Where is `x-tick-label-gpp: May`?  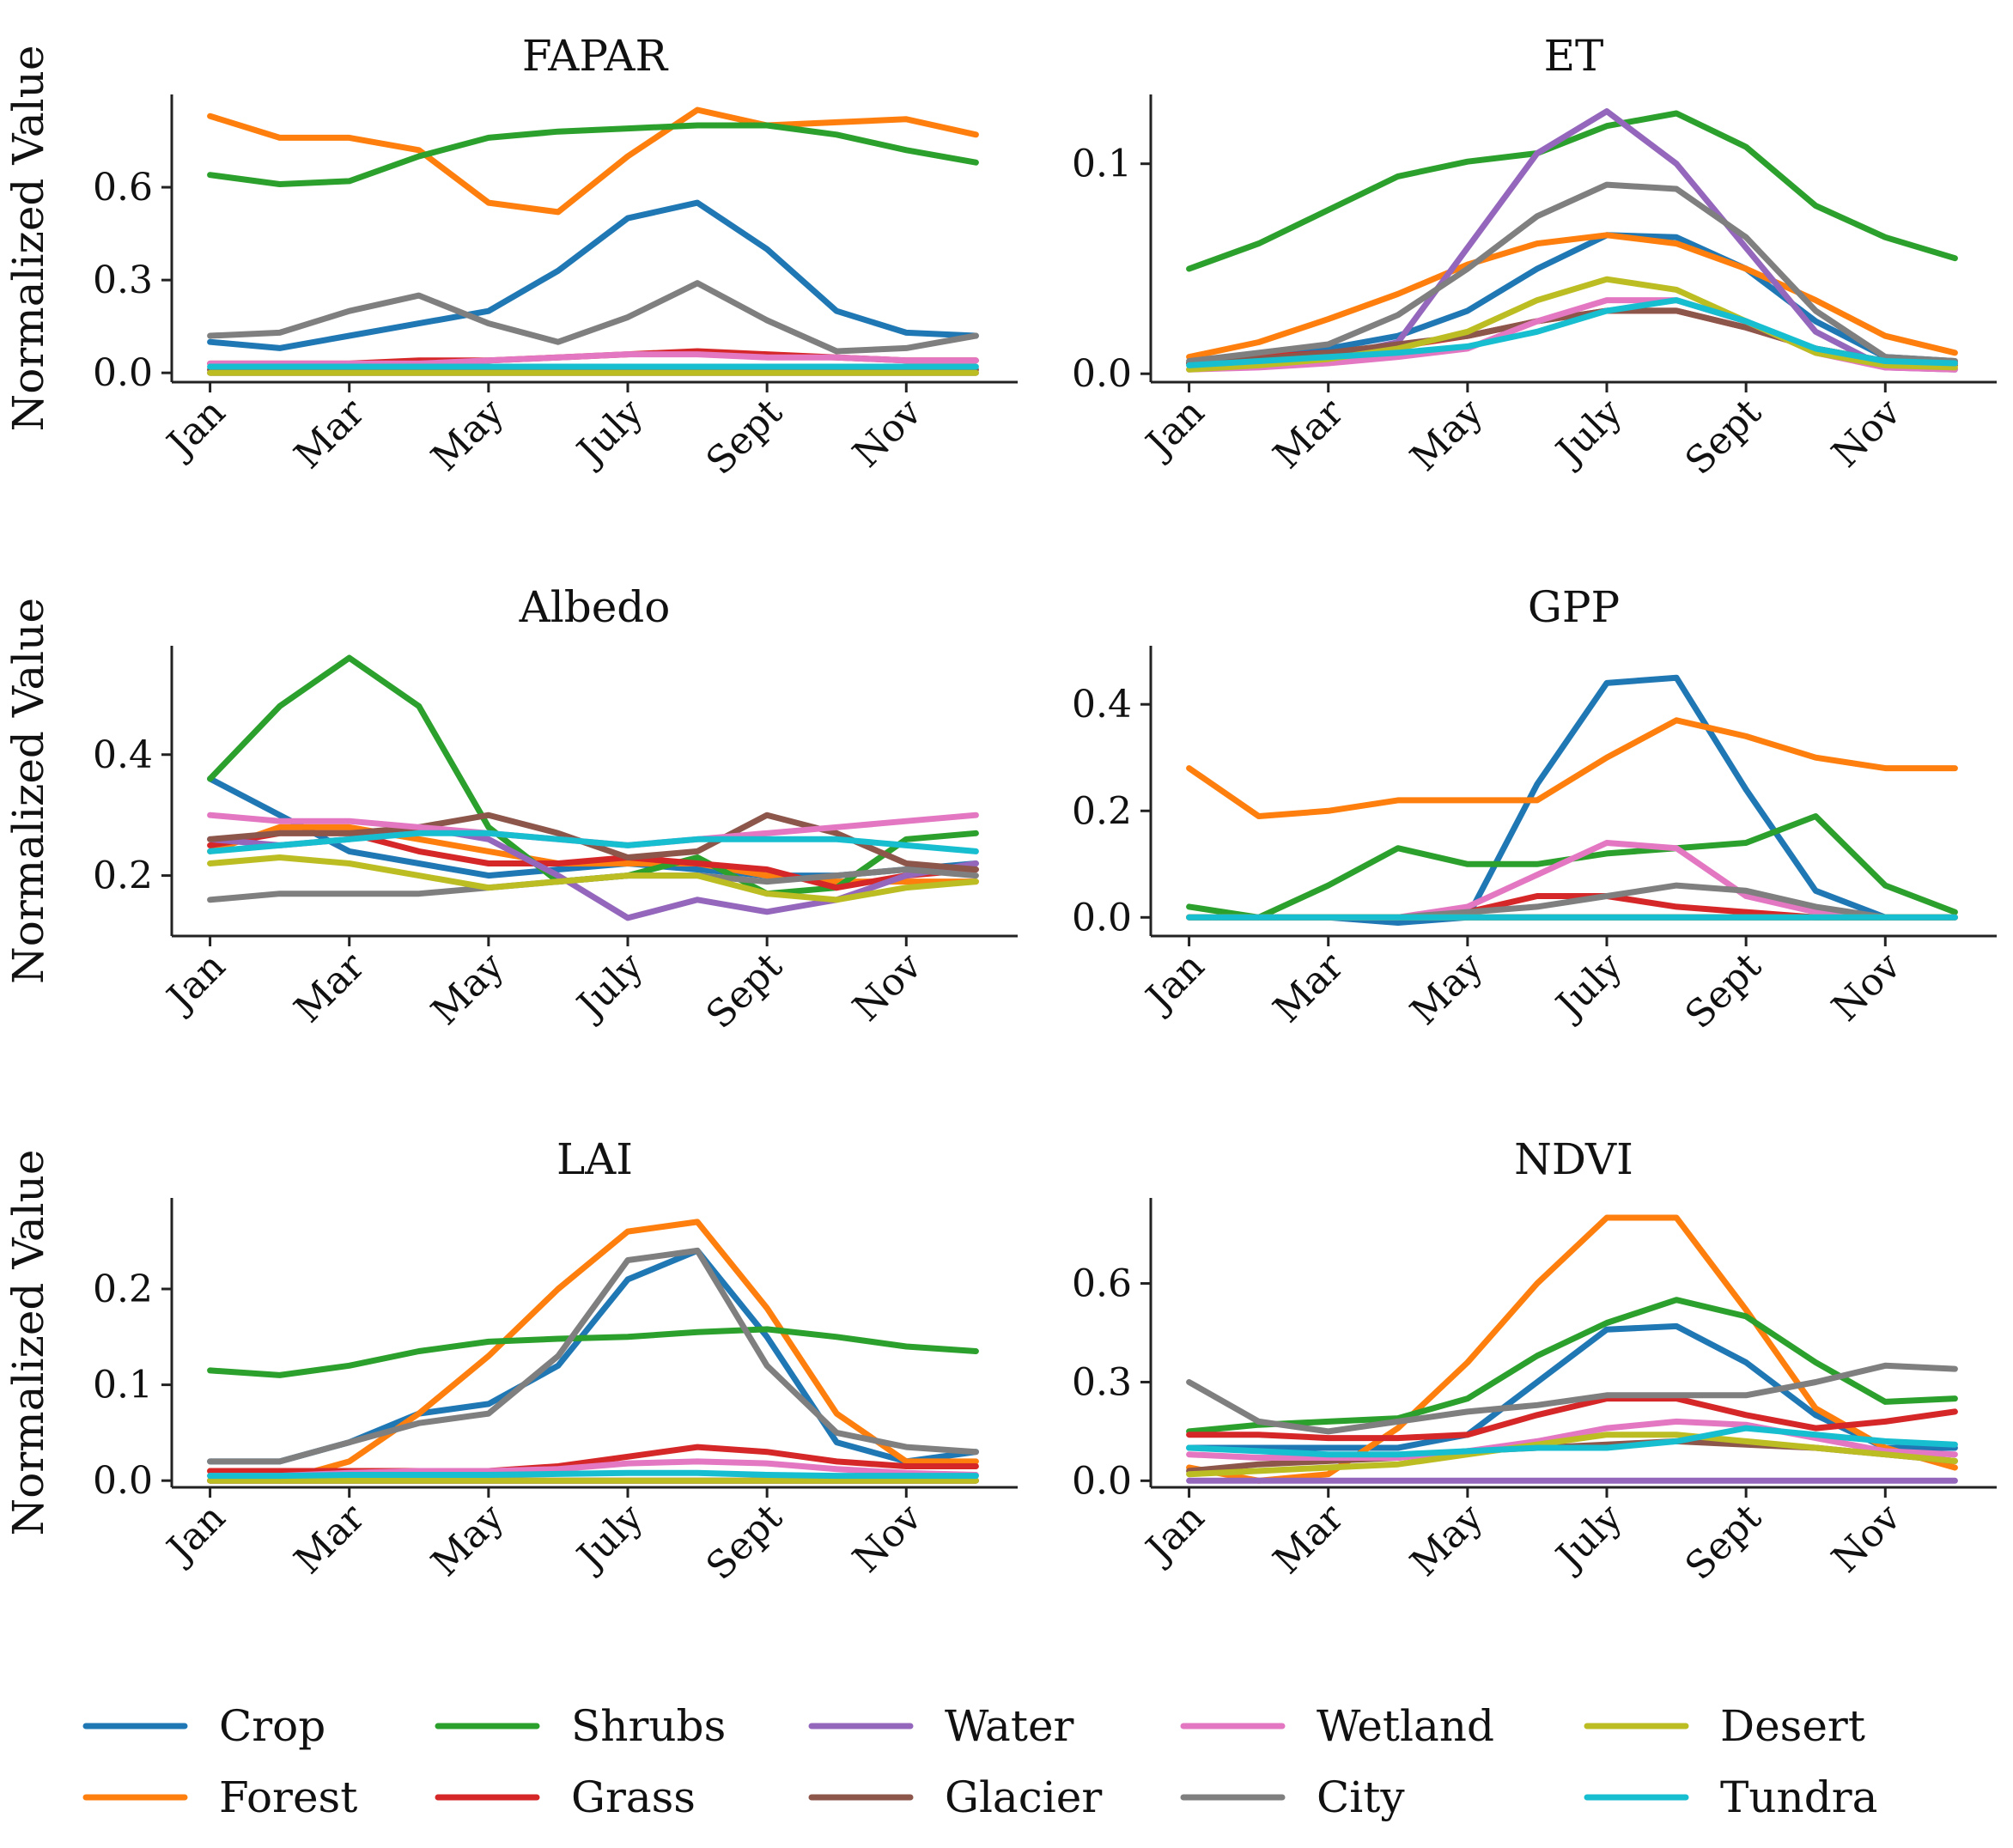
x-tick-label-gpp: May is located at coordinates (1447, 989).